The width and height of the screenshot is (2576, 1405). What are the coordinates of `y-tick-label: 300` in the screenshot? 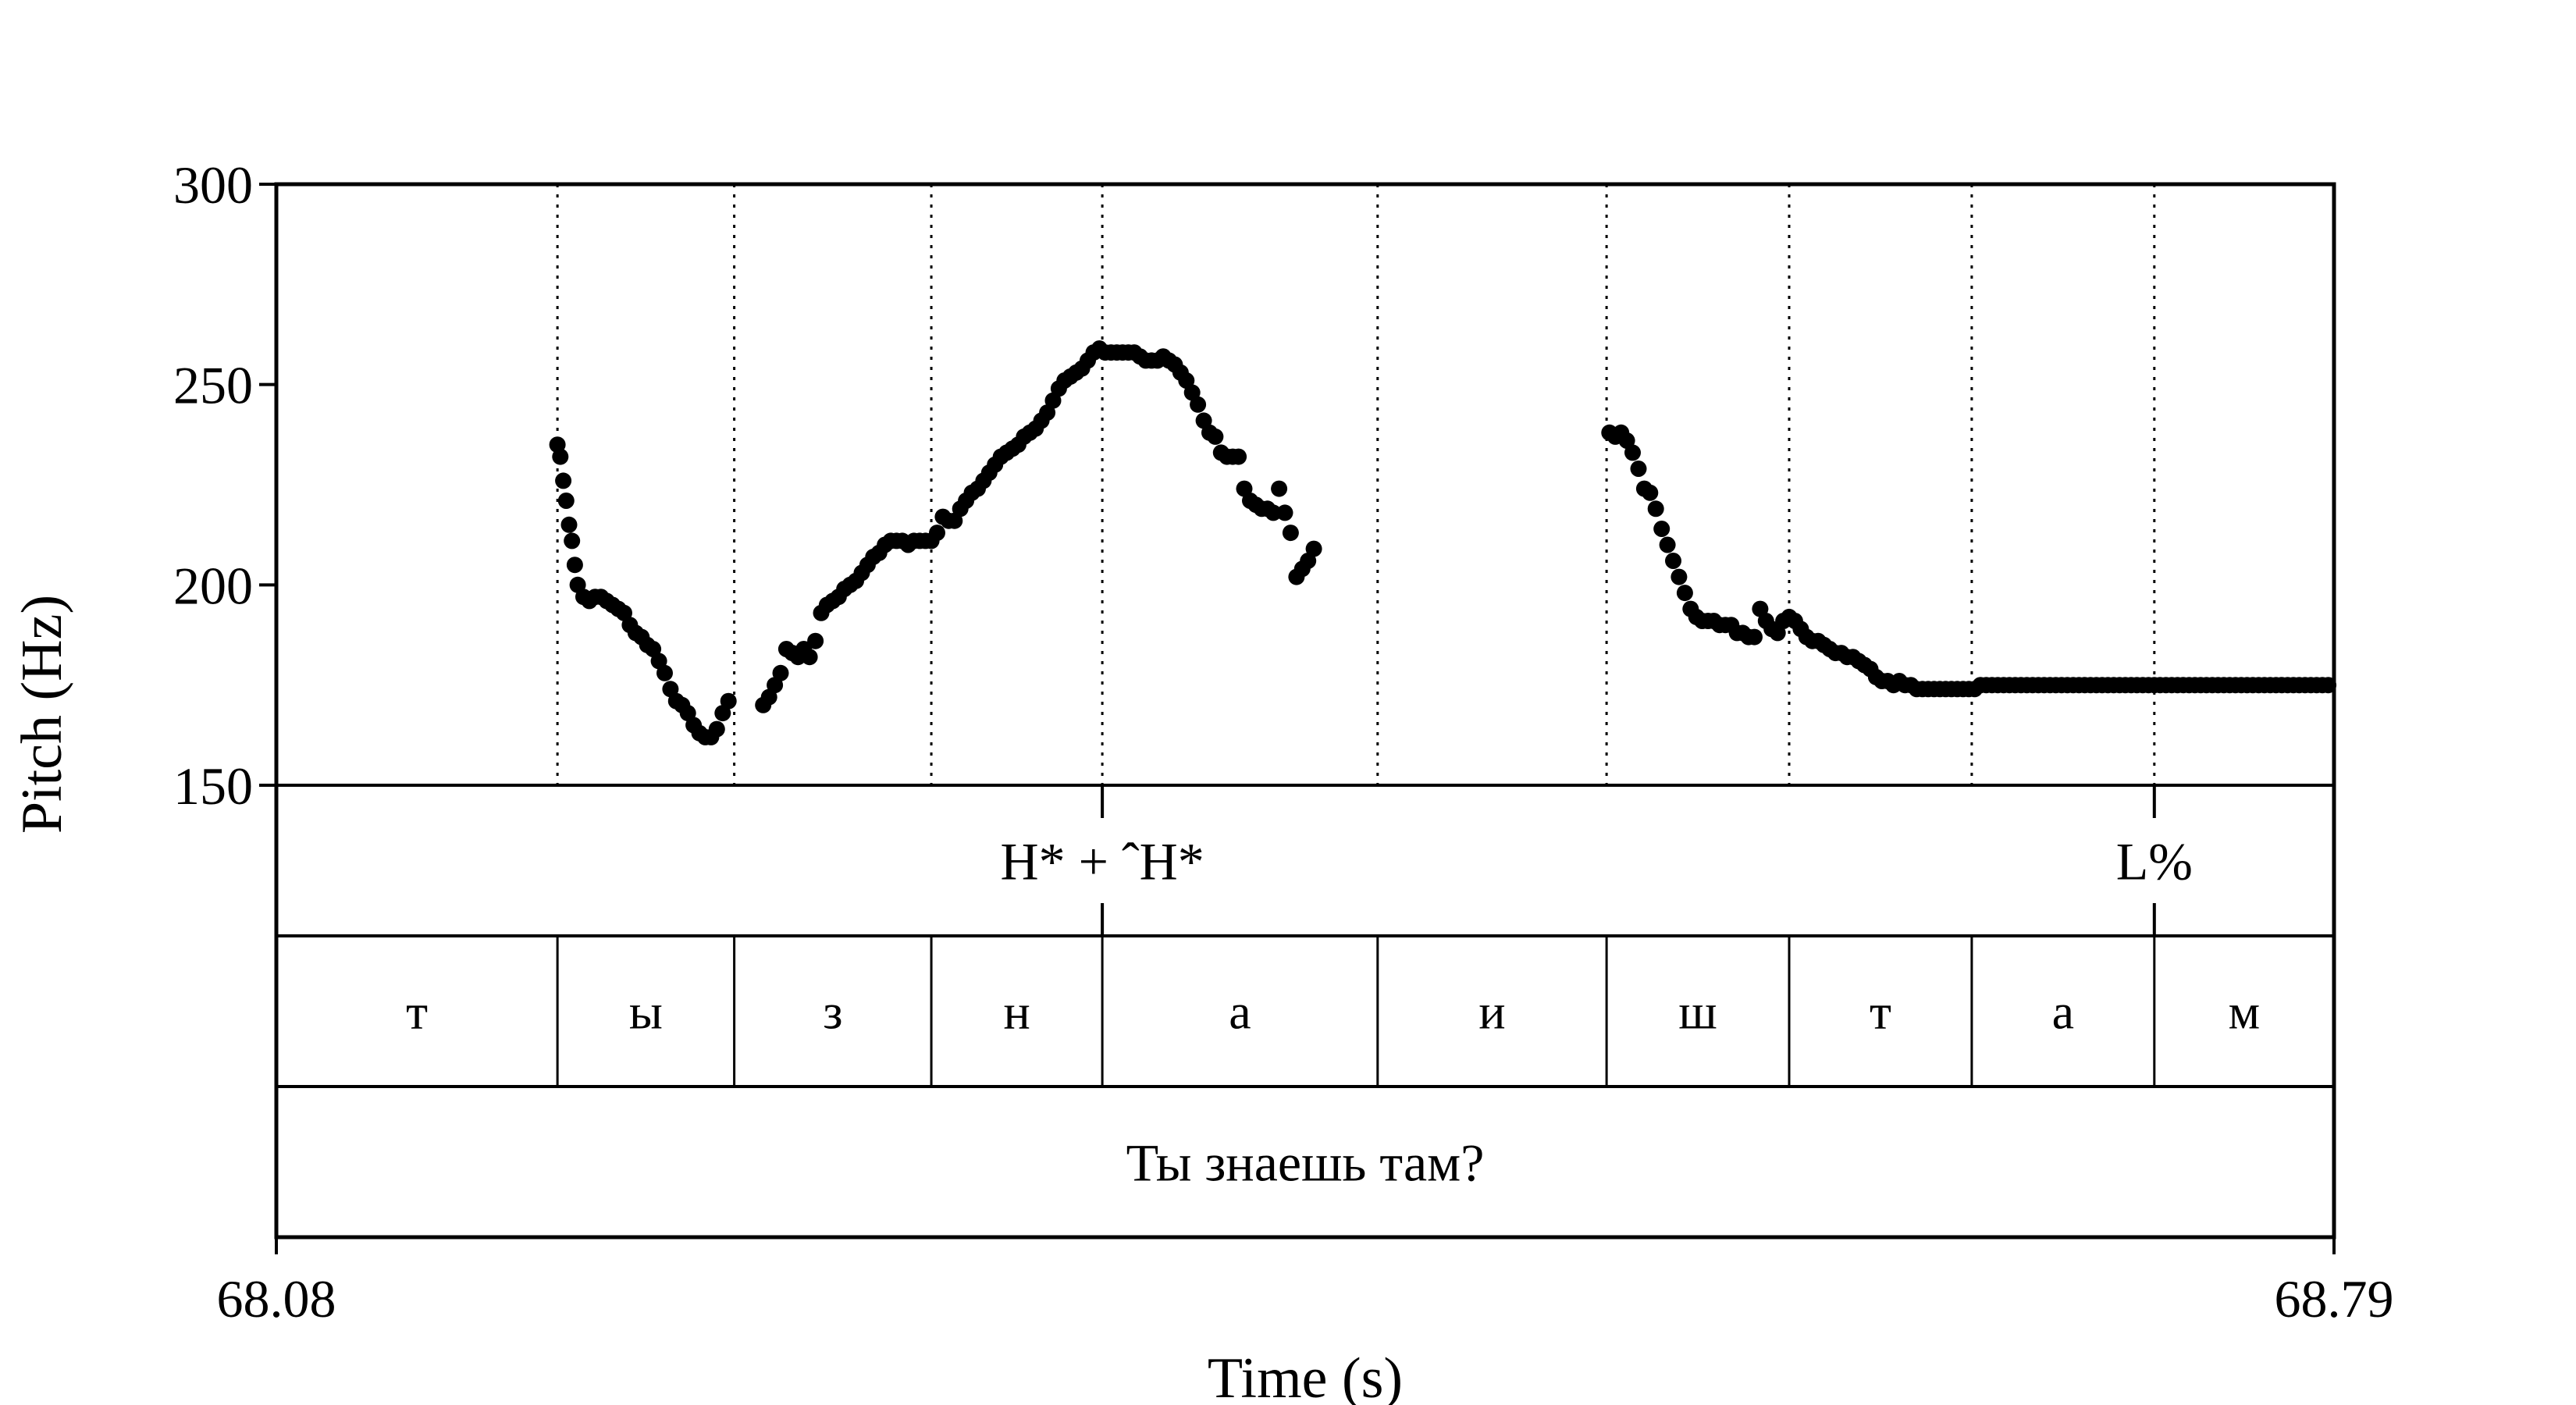 It's located at (213, 185).